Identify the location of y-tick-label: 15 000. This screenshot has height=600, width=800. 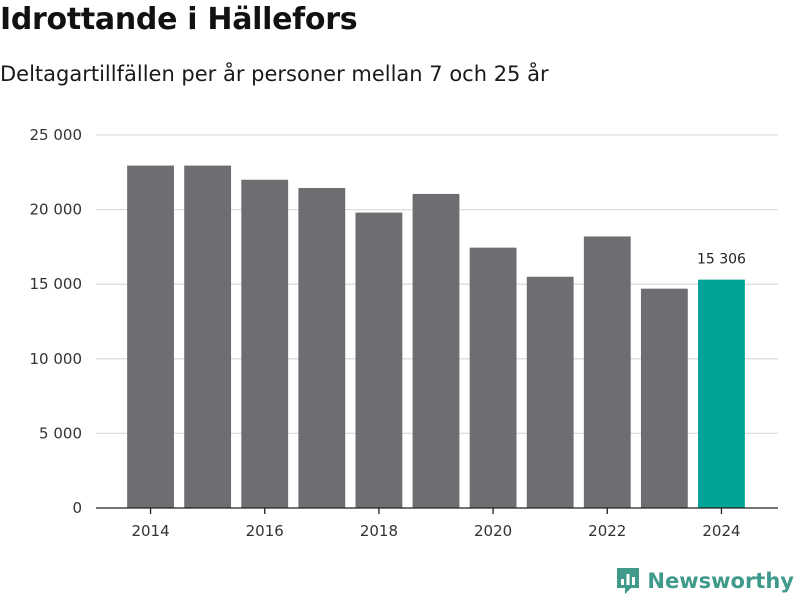
(56, 284).